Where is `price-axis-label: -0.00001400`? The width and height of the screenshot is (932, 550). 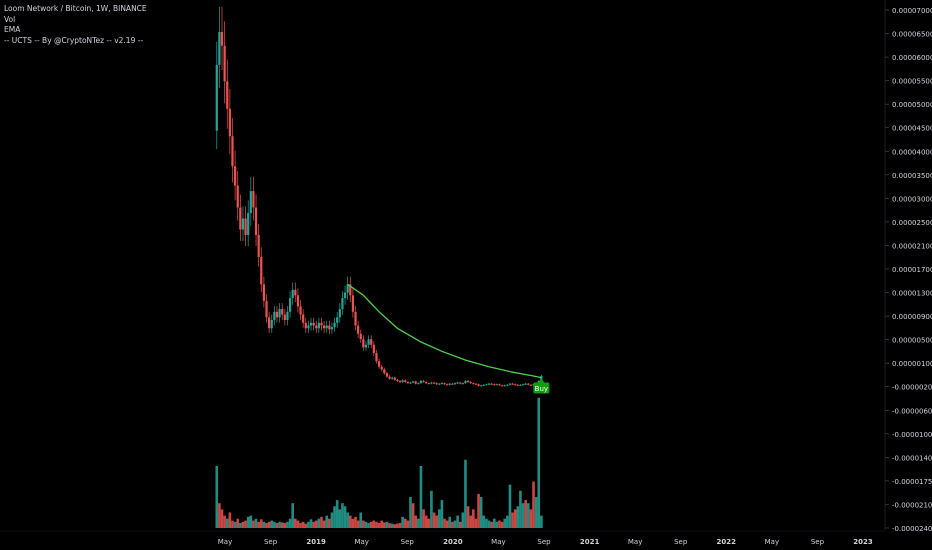
price-axis-label: -0.00001400 is located at coordinates (912, 458).